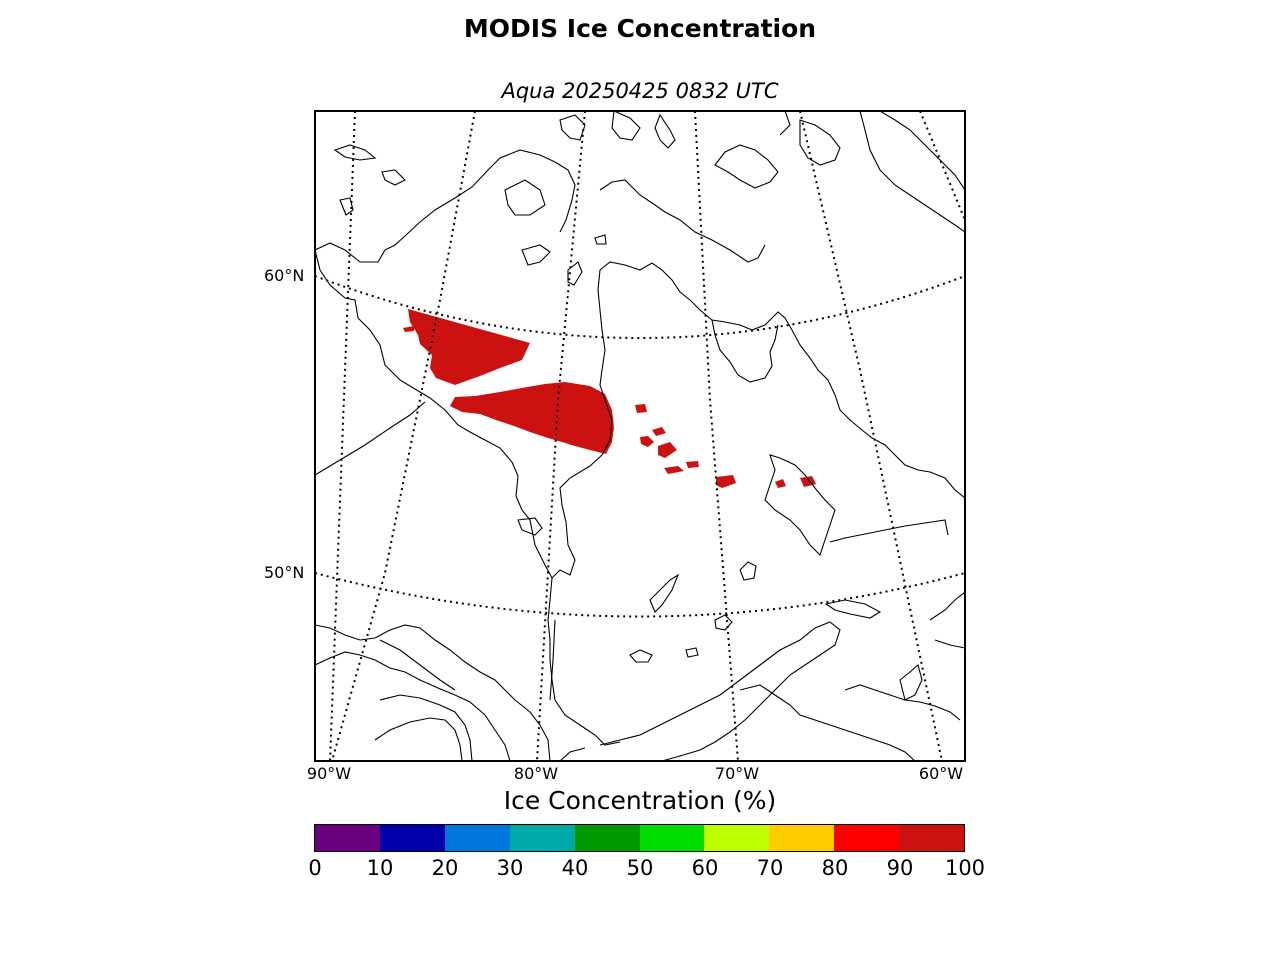 This screenshot has width=1280, height=960. What do you see at coordinates (536, 773) in the screenshot?
I see `lon-label-80w: 80°W` at bounding box center [536, 773].